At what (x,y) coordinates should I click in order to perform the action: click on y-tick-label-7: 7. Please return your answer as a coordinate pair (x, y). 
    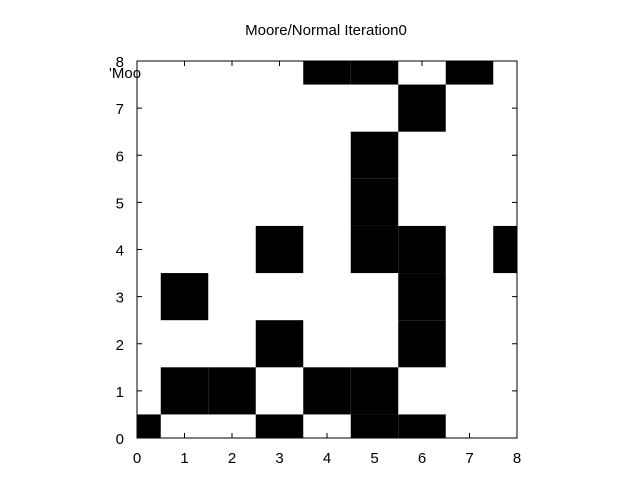
    Looking at the image, I should click on (120, 109).